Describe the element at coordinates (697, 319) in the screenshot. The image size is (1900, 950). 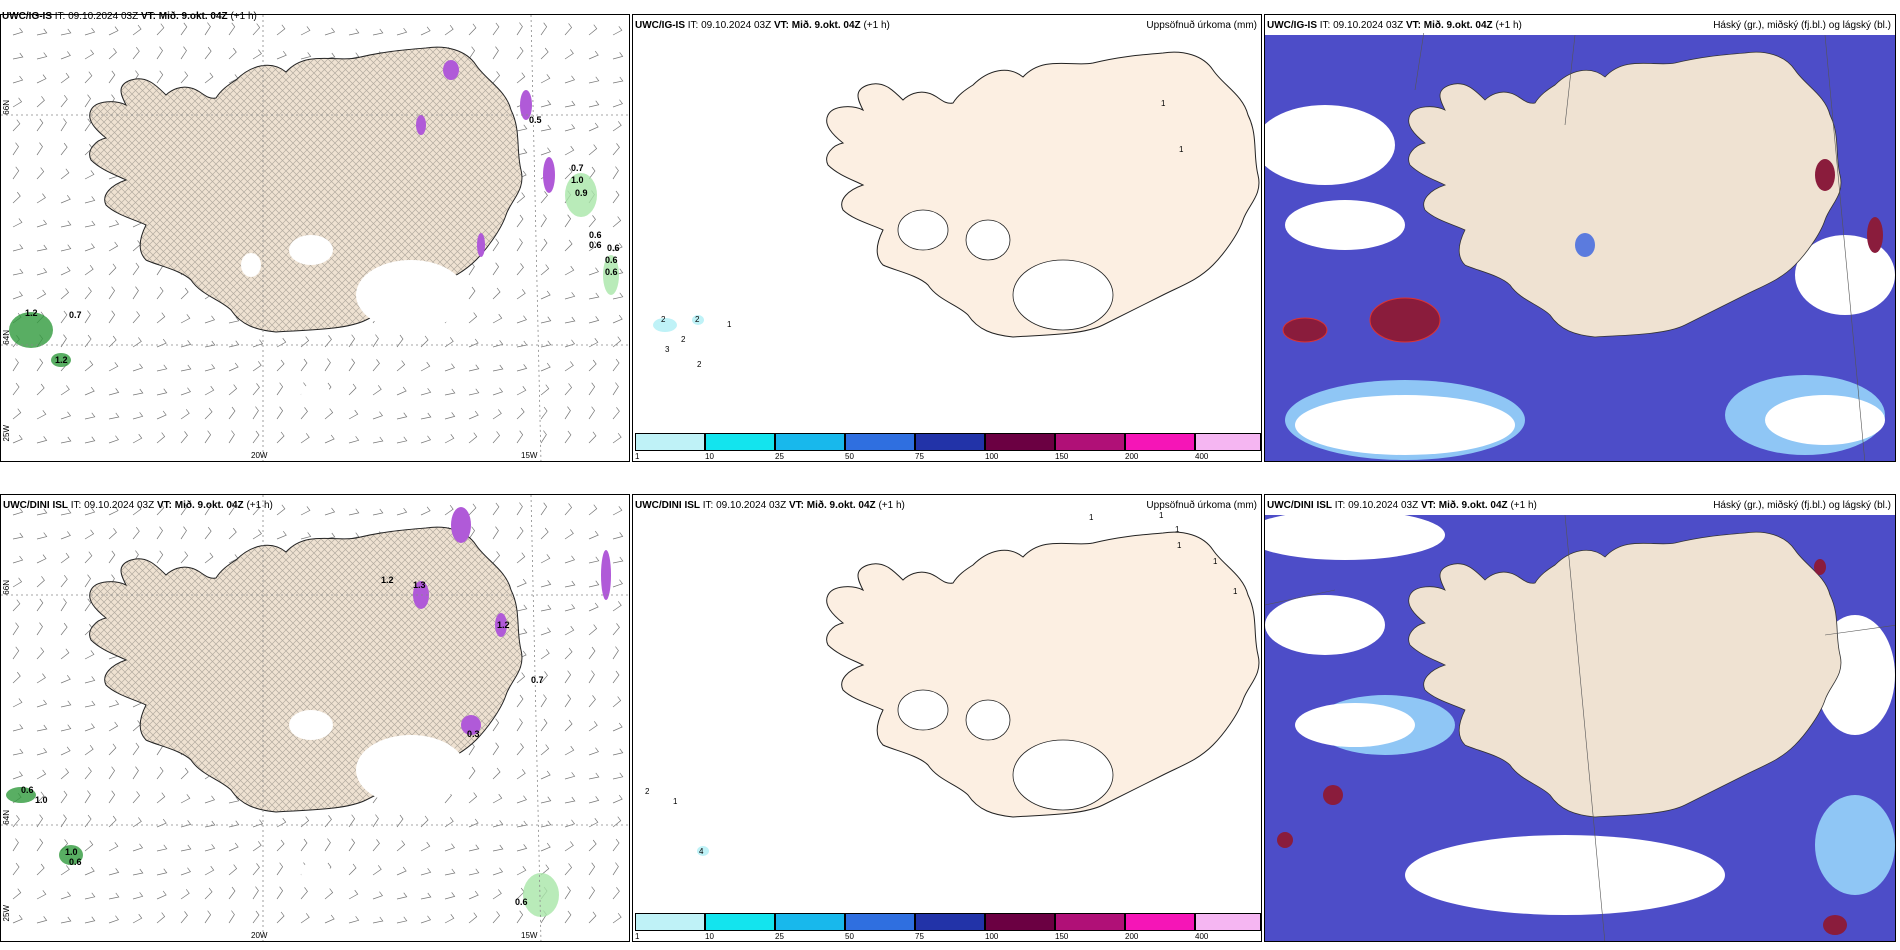
I see `precip-value: 2` at that location.